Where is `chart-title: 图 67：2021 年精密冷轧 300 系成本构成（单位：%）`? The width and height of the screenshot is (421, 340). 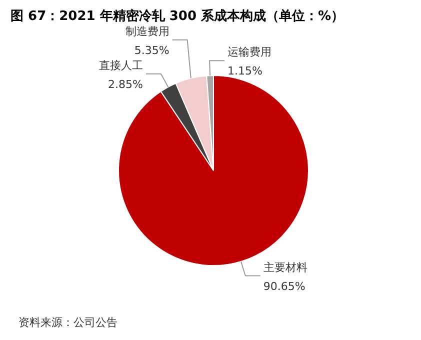
chart-title: 图 67：2021 年精密冷轧 300 系成本构成（单位：%） is located at coordinates (177, 16).